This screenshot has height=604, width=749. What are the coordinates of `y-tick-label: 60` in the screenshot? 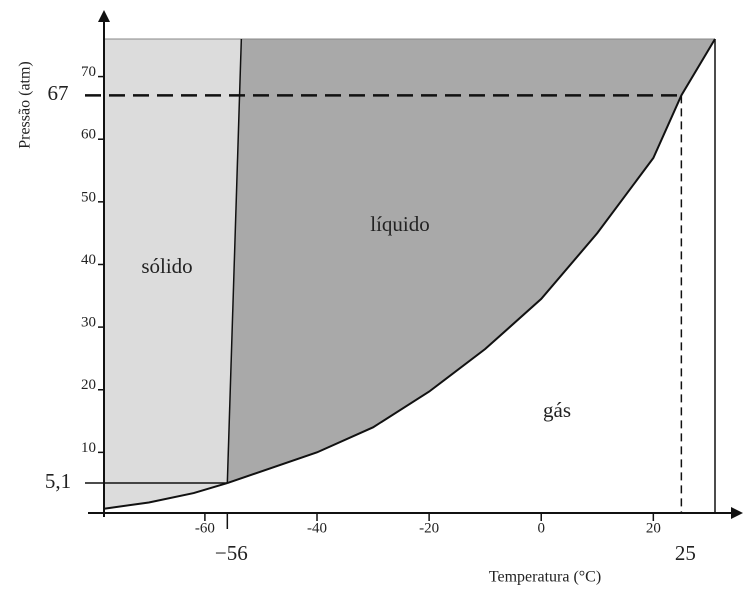 It's located at (88, 135).